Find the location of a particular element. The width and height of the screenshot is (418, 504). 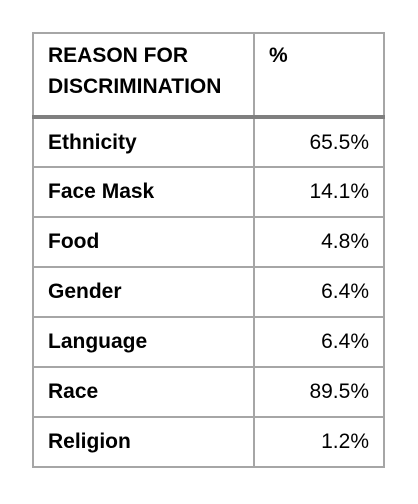

percent-cell: 65.5% is located at coordinates (319, 142).